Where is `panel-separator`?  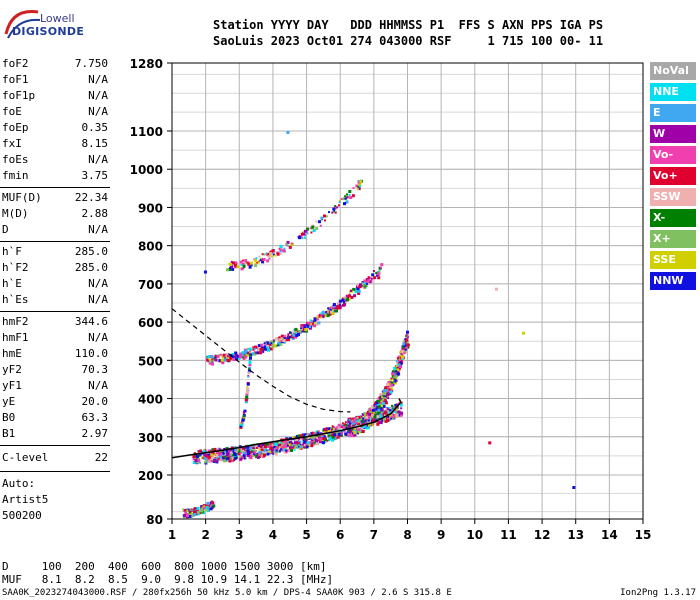
panel-separator is located at coordinates (55, 187).